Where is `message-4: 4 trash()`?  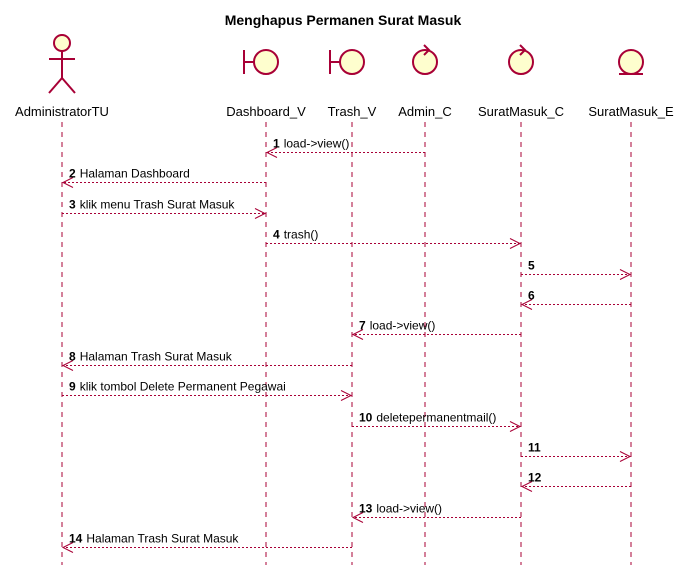
message-4: 4 trash() is located at coordinates (394, 238).